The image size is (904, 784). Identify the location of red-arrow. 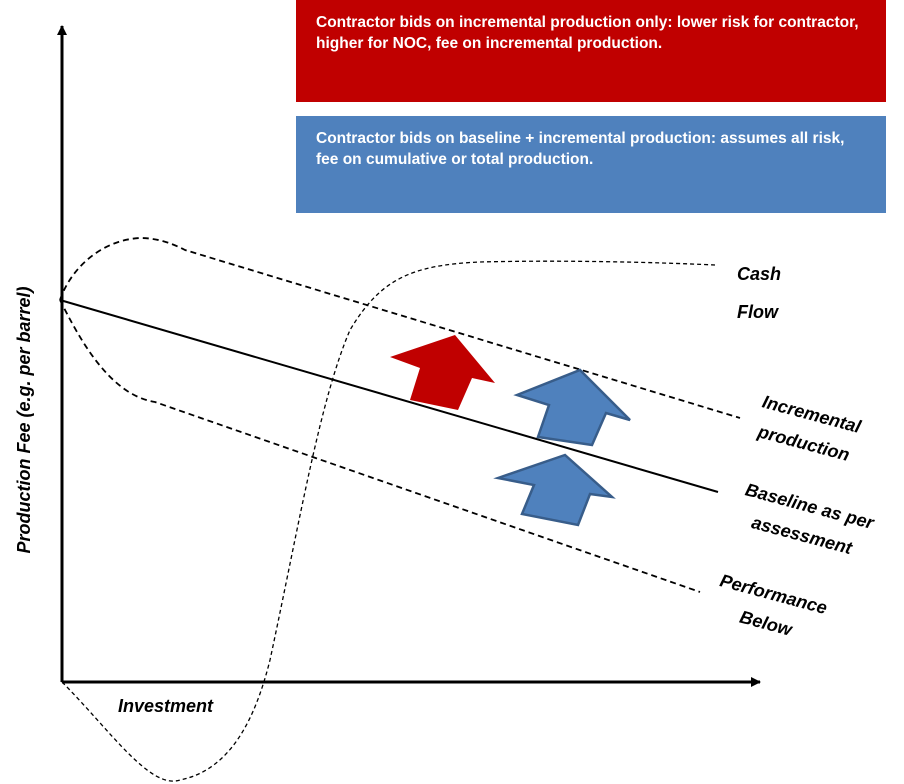
(442, 372).